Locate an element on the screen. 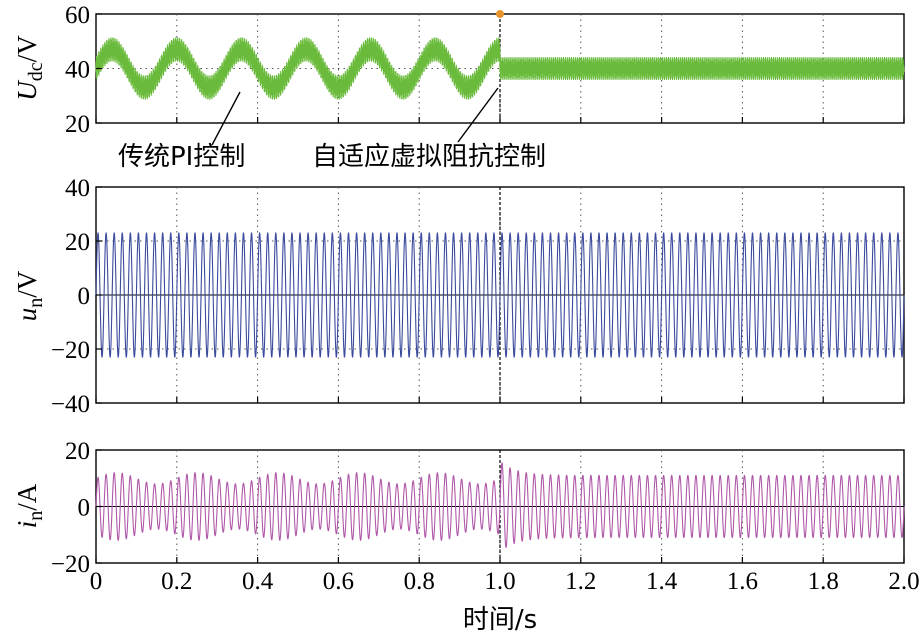 This screenshot has width=924, height=638. x-tick-label: 1.0 is located at coordinates (499, 581).